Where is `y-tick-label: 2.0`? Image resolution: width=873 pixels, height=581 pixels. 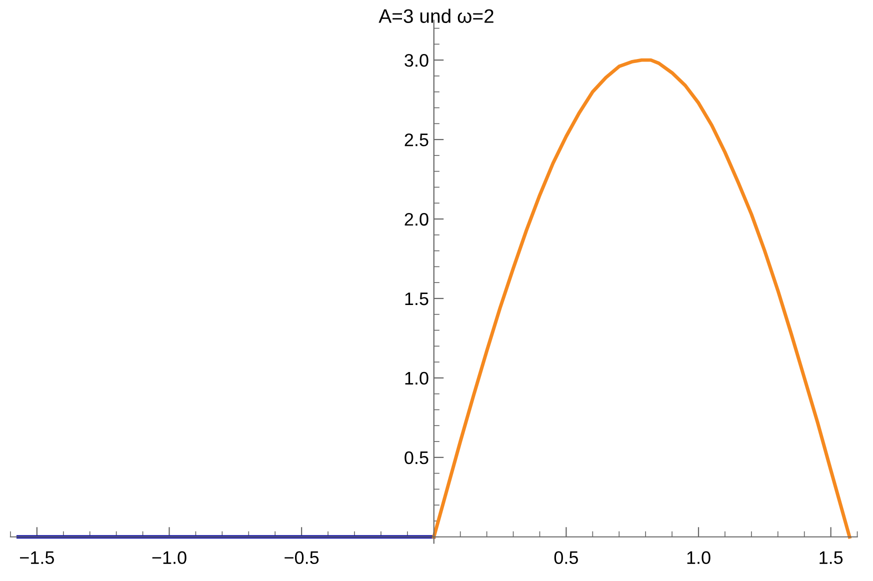
y-tick-label: 2.0 is located at coordinates (416, 219).